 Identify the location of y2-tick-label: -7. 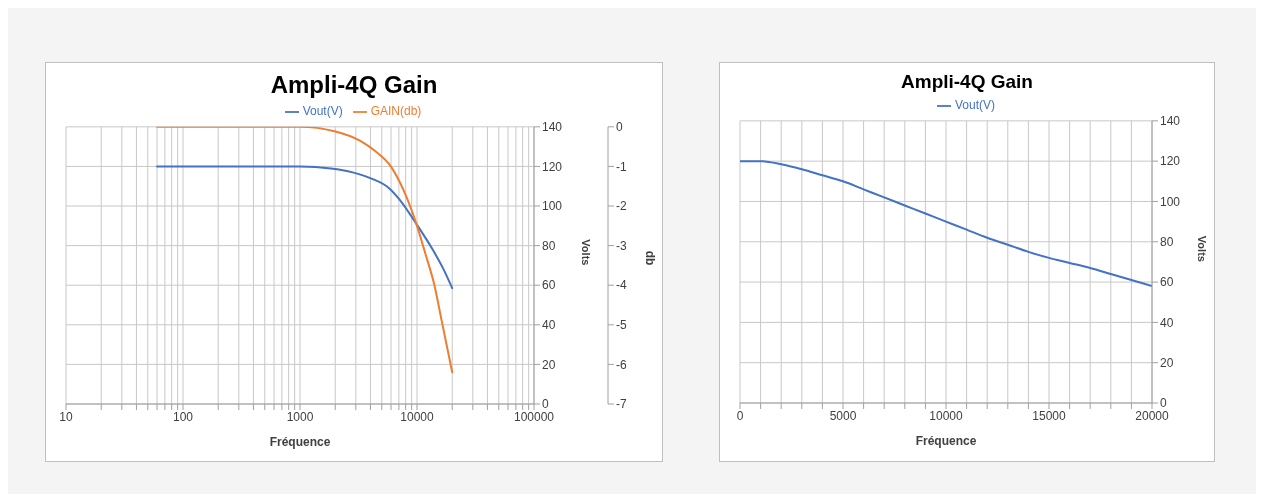
(621, 404).